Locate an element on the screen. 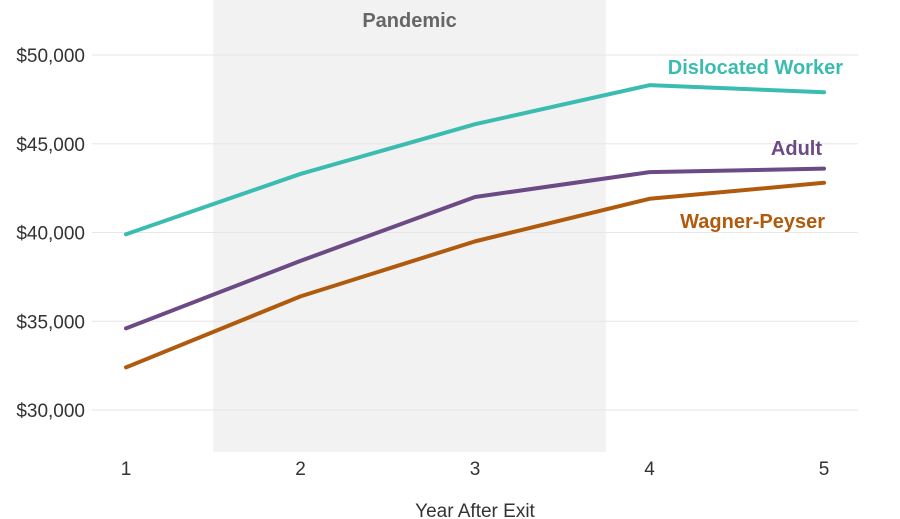  y-axis-ticks: $30,000 $35,000 $40,000 $45,000 $50,000 is located at coordinates (50, 234).